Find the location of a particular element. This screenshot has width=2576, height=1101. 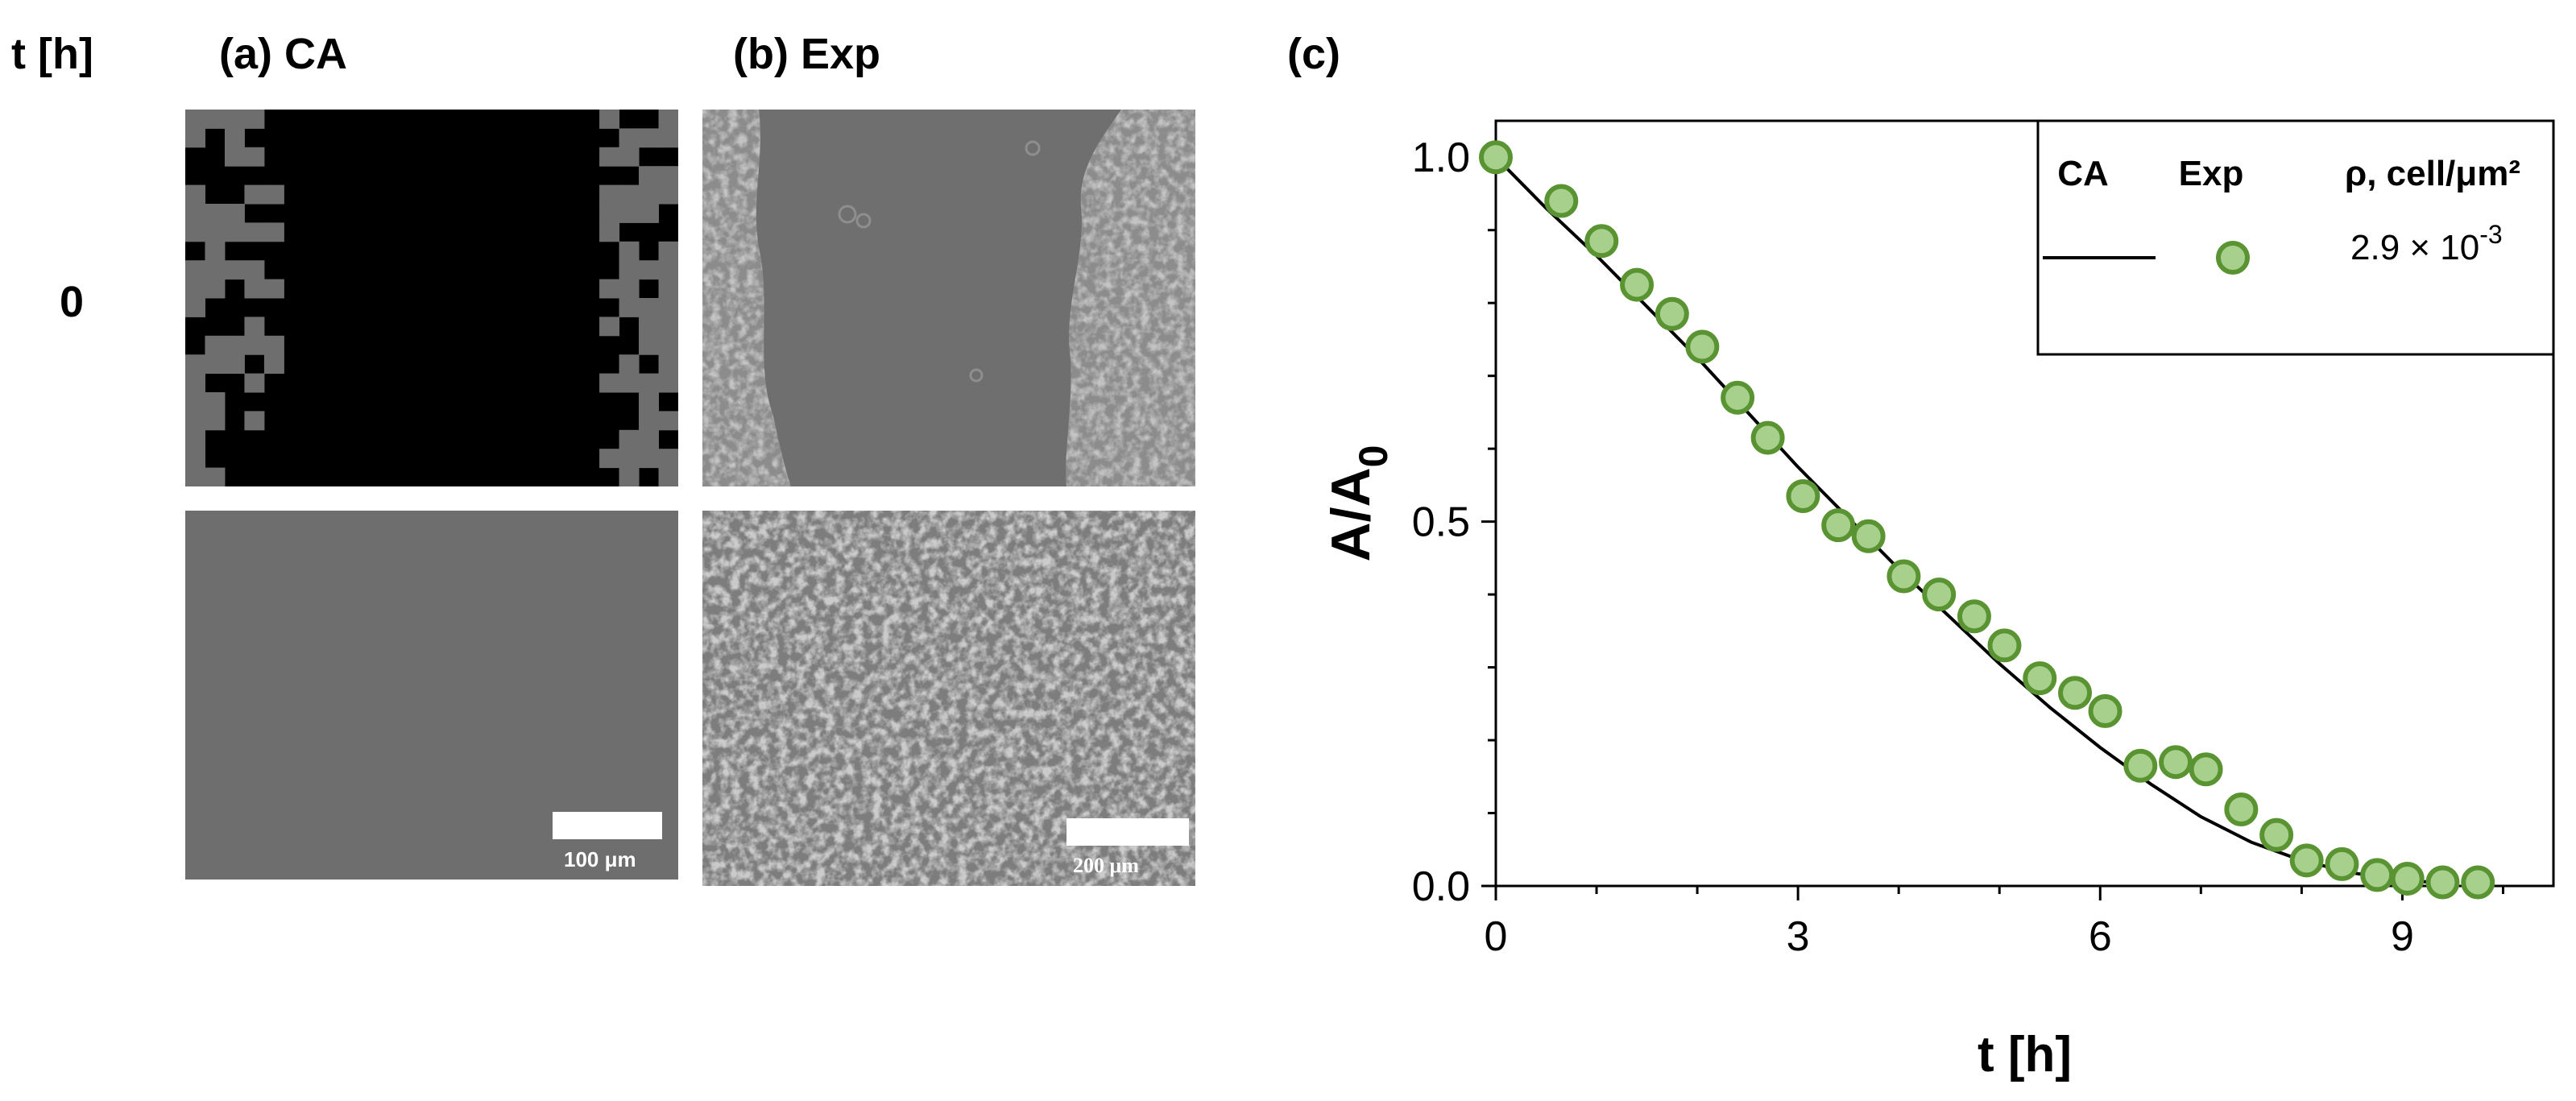

legend-header-2: ρ, cell/μm² is located at coordinates (2432, 173).